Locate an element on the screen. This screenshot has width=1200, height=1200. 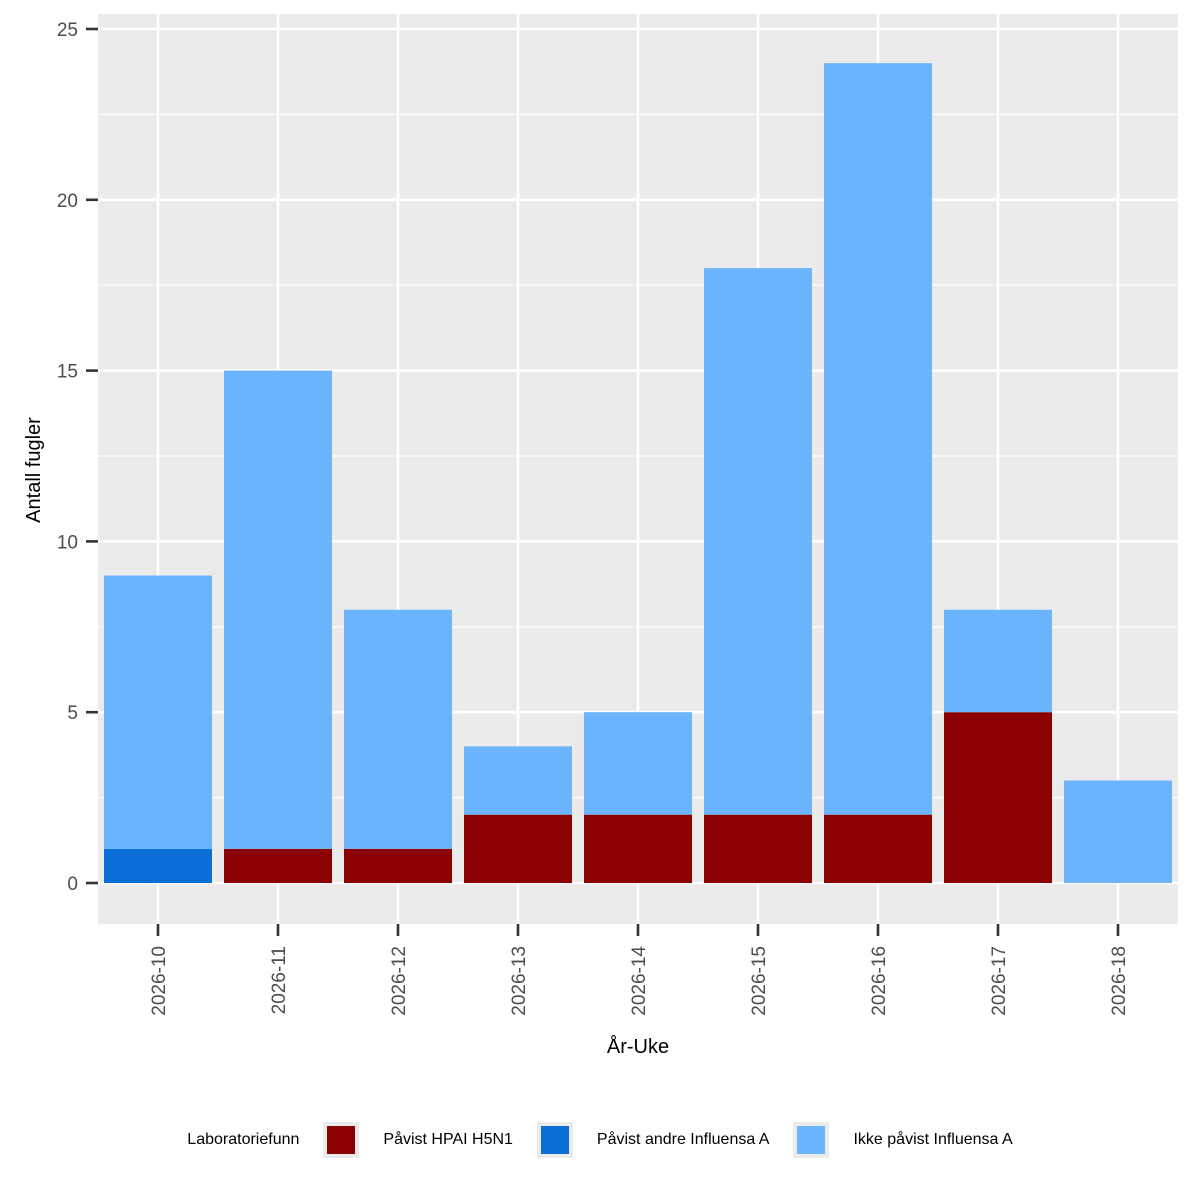
legend-swatch-andre-influensa-a is located at coordinates (554, 1140).